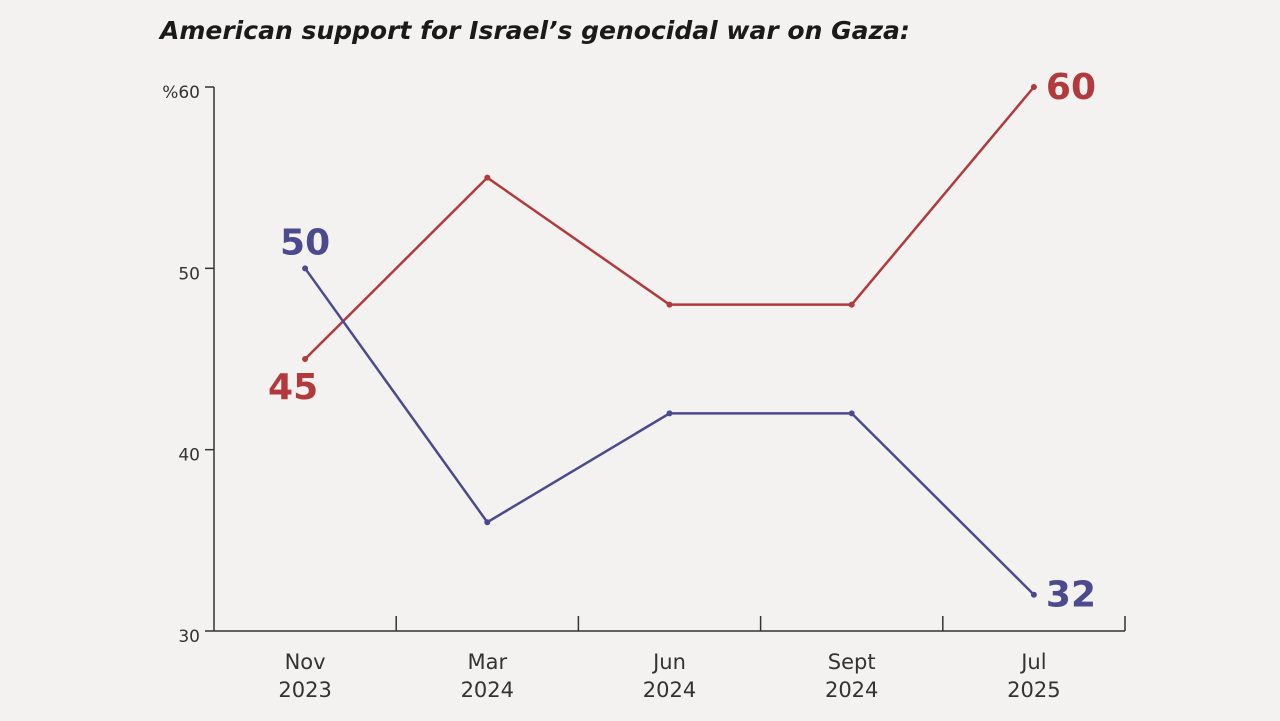 This screenshot has height=721, width=1280. What do you see at coordinates (189, 456) in the screenshot?
I see `y-tick-label: 40` at bounding box center [189, 456].